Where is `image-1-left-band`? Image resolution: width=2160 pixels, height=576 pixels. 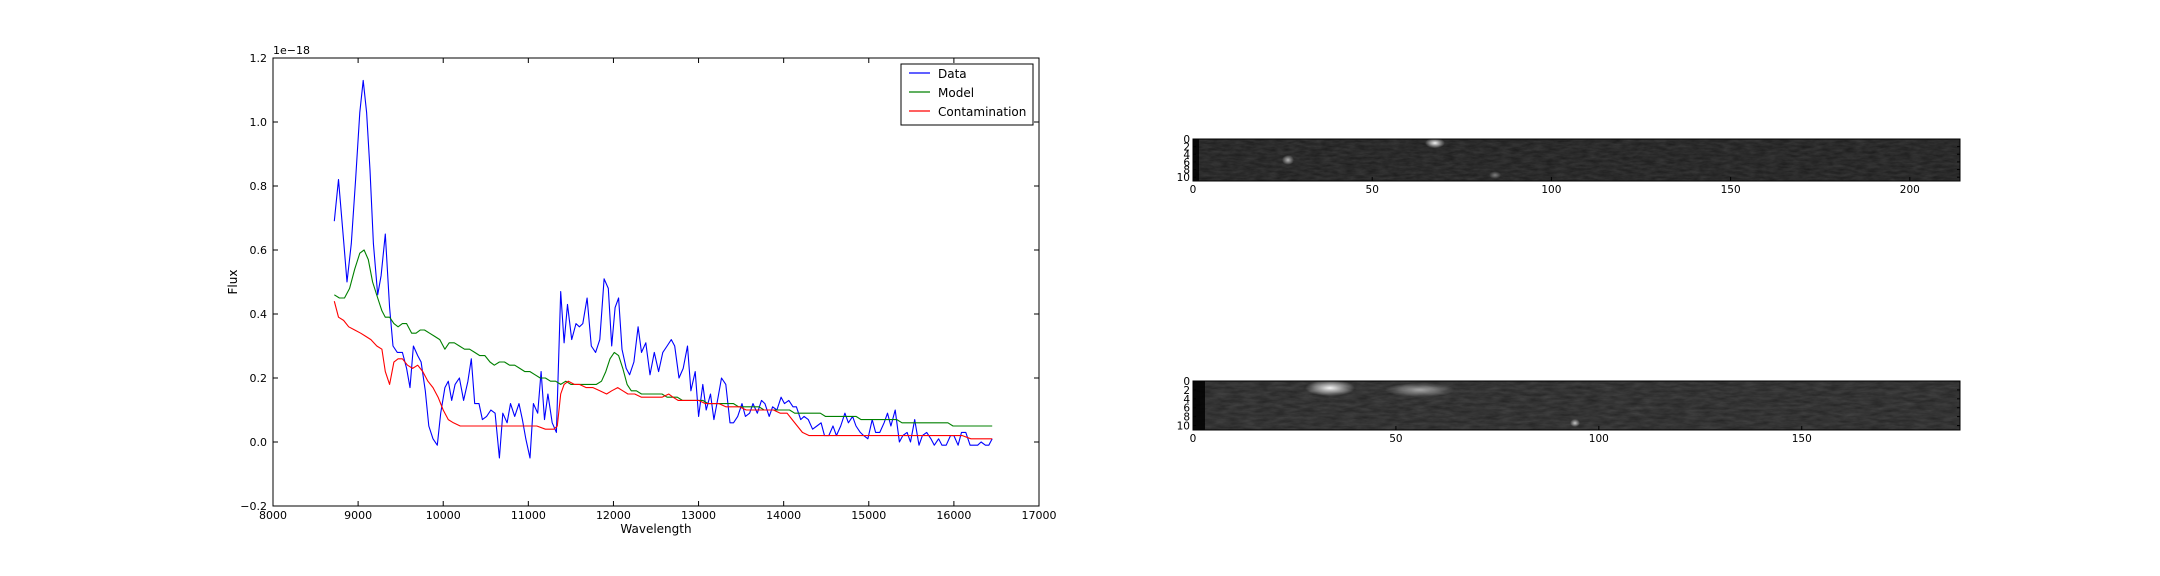
image-1-left-band is located at coordinates (1196, 160).